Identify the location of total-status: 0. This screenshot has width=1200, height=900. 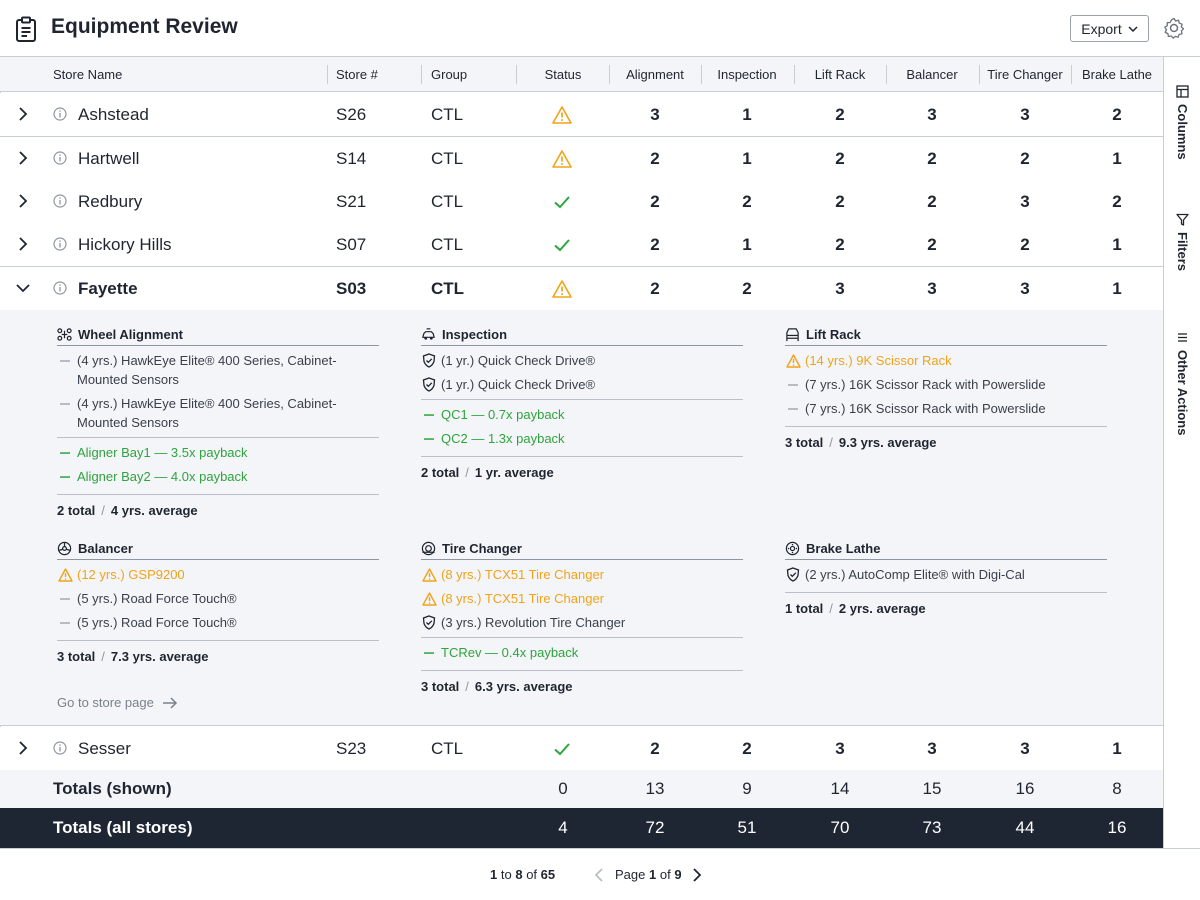
(563, 788).